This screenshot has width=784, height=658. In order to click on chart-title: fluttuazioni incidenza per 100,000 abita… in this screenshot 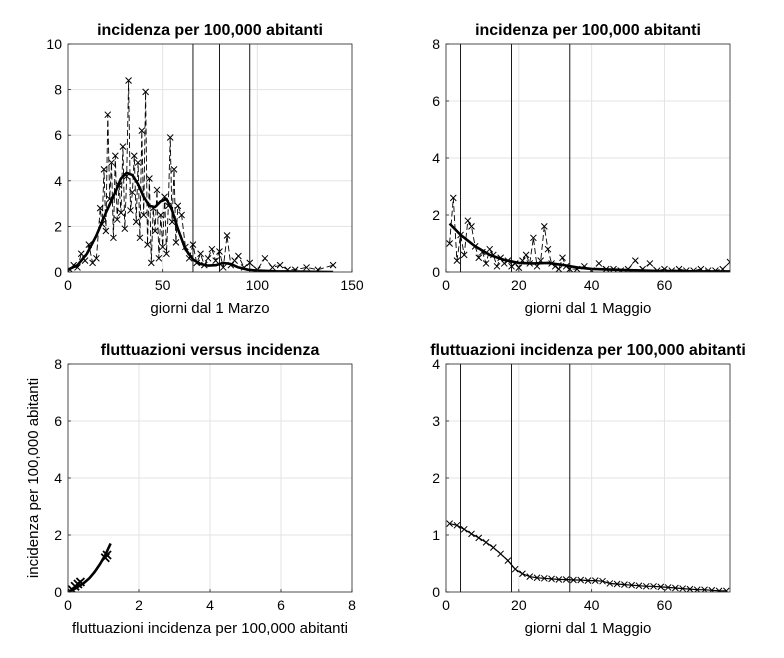, I will do `click(588, 350)`.